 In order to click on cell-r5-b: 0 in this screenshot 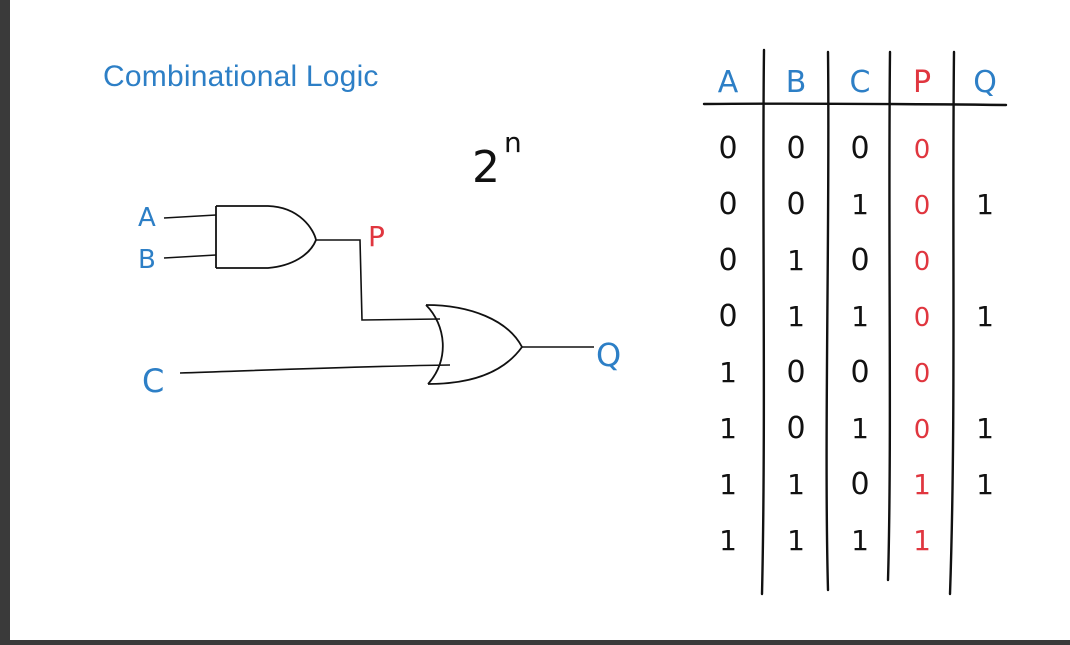, I will do `click(795, 372)`.